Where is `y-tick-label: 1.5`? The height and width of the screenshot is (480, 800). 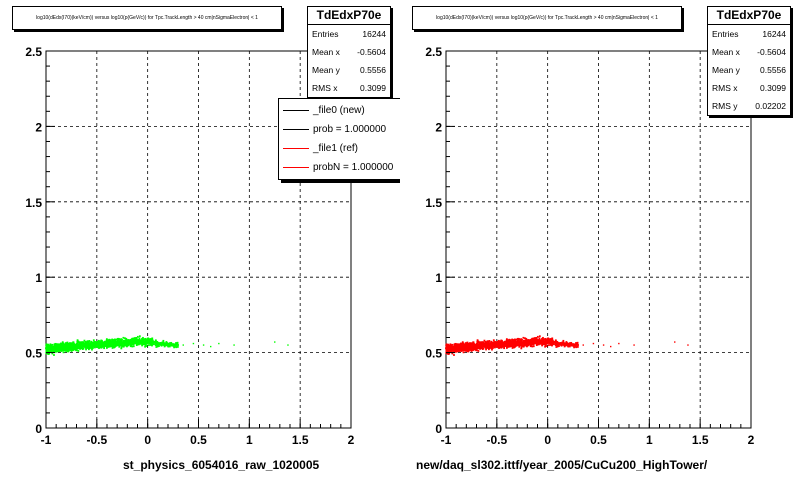
y-tick-label: 1.5 is located at coordinates (33, 203).